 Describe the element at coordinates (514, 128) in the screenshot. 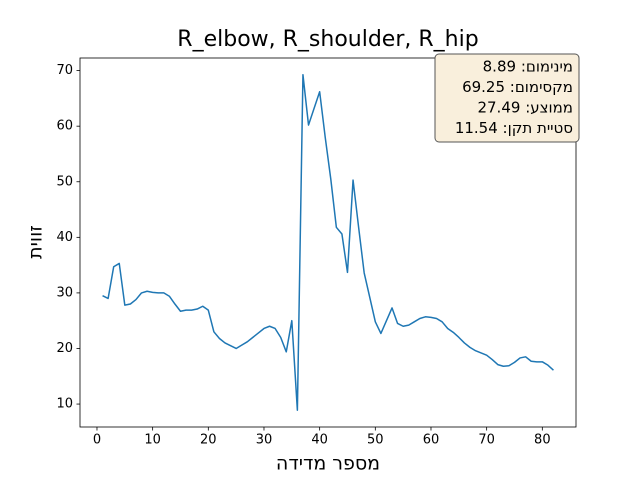

I see `stats-text: סטיית תקן: 11.54` at that location.